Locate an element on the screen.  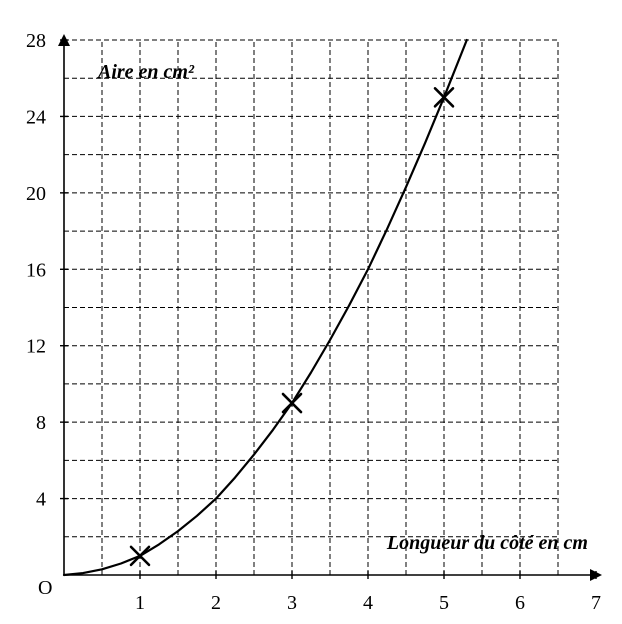
x-tick-label: 5 is located at coordinates (444, 603).